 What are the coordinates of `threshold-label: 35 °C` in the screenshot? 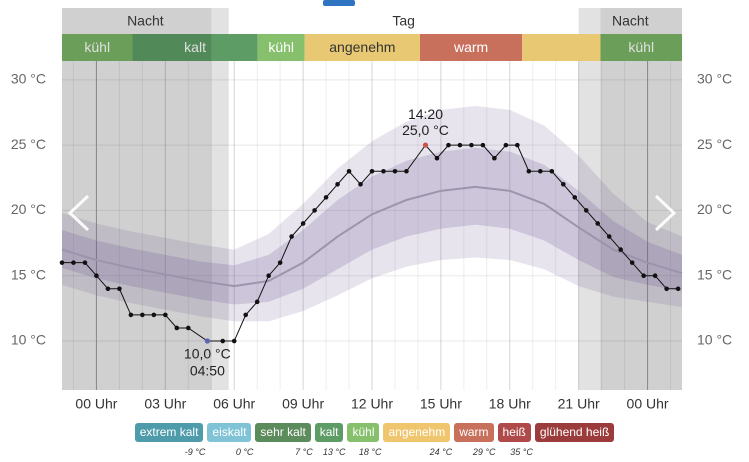 It's located at (521, 452).